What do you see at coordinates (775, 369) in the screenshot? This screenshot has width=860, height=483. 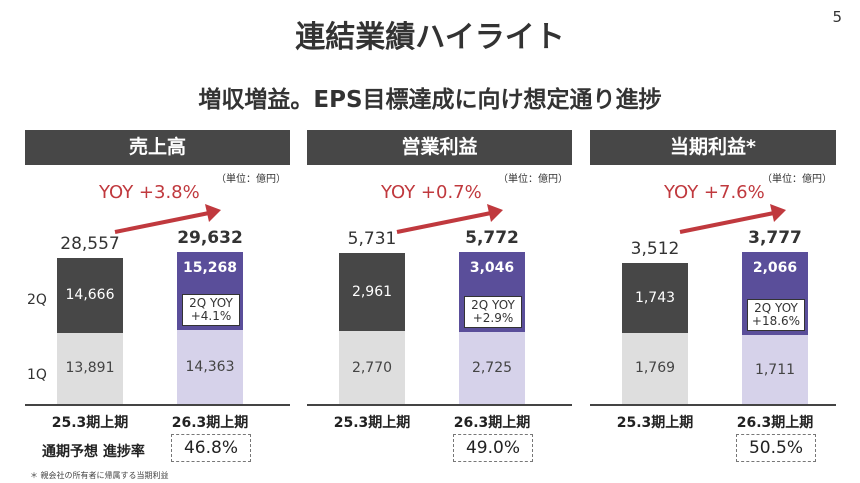 I see `bar-segment-1q: 1,711` at bounding box center [775, 369].